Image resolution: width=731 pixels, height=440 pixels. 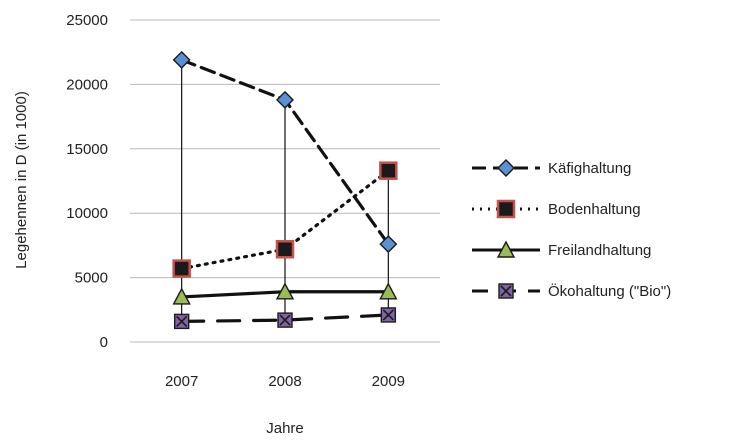 I want to click on series-diamond, so click(x=285, y=152).